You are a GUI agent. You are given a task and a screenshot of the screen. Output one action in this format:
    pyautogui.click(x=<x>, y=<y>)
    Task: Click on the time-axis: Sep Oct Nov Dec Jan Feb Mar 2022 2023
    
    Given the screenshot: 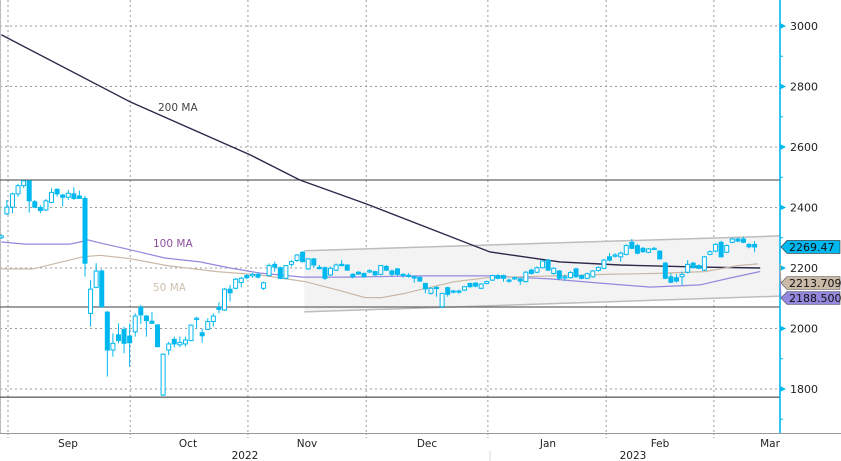 What is the action you would take?
    pyautogui.click(x=420, y=447)
    